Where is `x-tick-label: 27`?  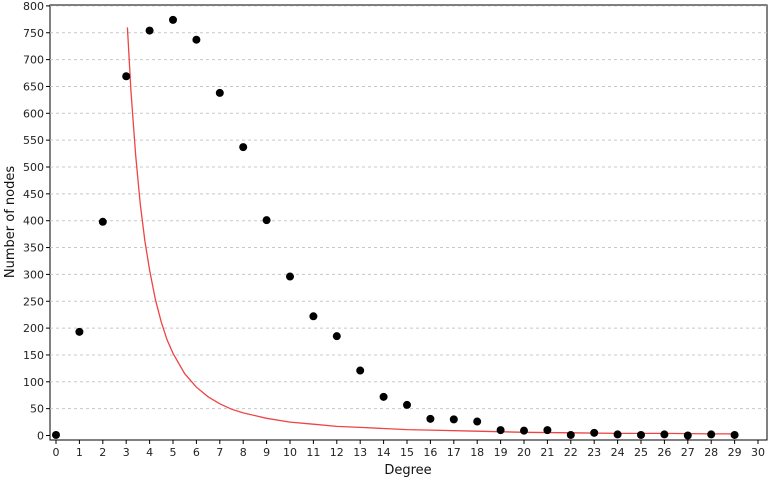 x-tick-label: 27 is located at coordinates (688, 452).